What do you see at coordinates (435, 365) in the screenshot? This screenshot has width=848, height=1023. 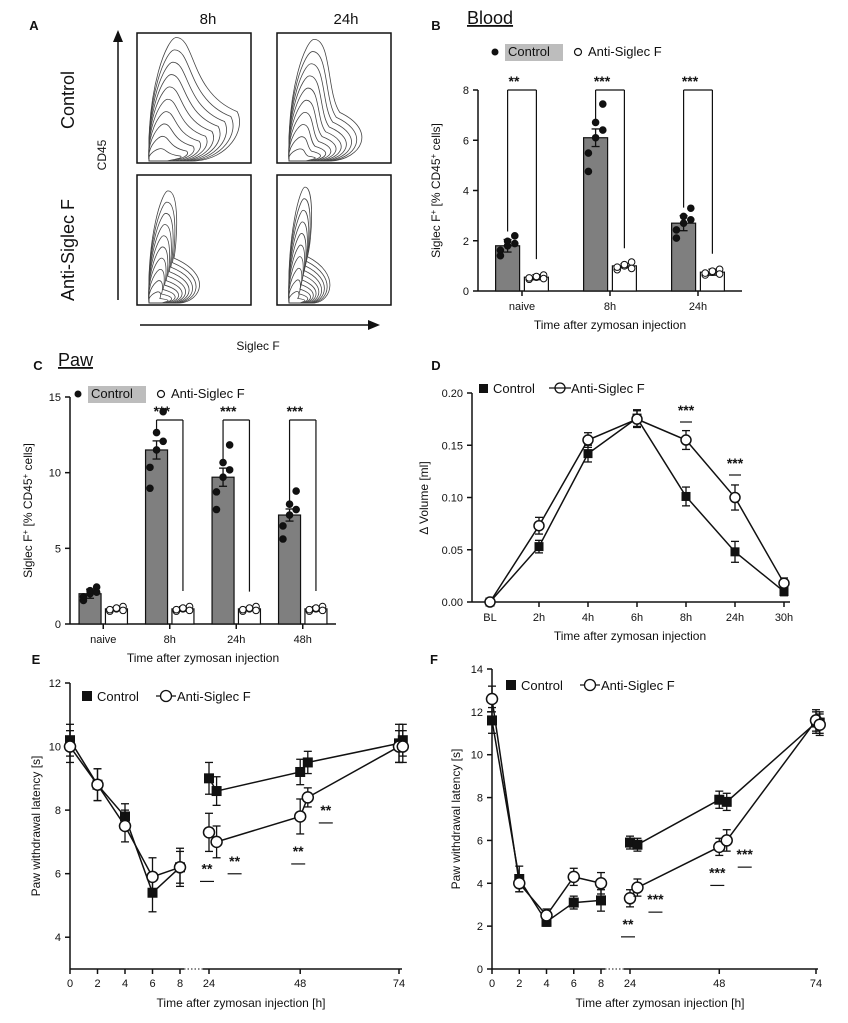 I see `panel-letter-d: D` at bounding box center [435, 365].